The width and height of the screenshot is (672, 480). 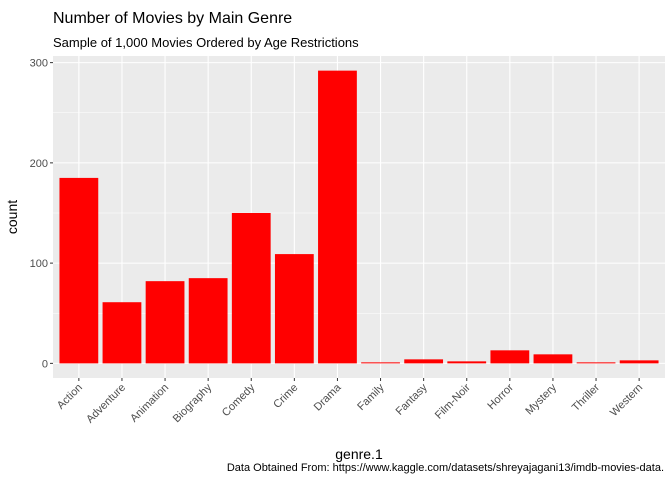 What do you see at coordinates (586, 397) in the screenshot?
I see `x-tick-label: Thriller` at bounding box center [586, 397].